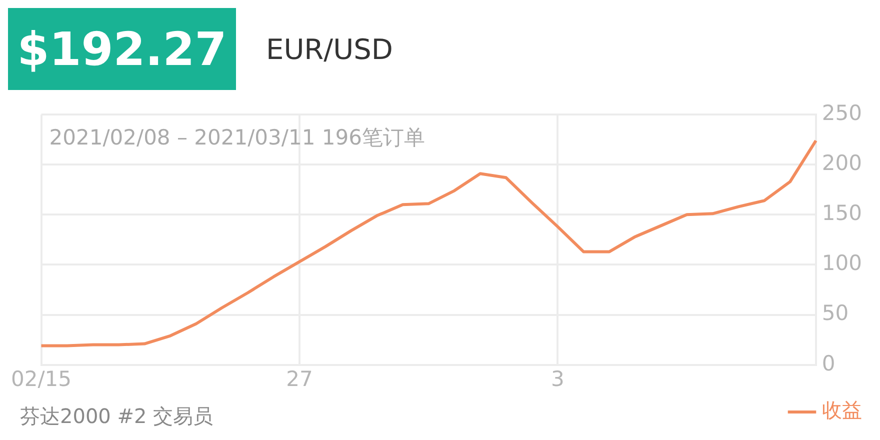  What do you see at coordinates (329, 49) in the screenshot?
I see `chart-subtitle: EUR/USD` at bounding box center [329, 49].